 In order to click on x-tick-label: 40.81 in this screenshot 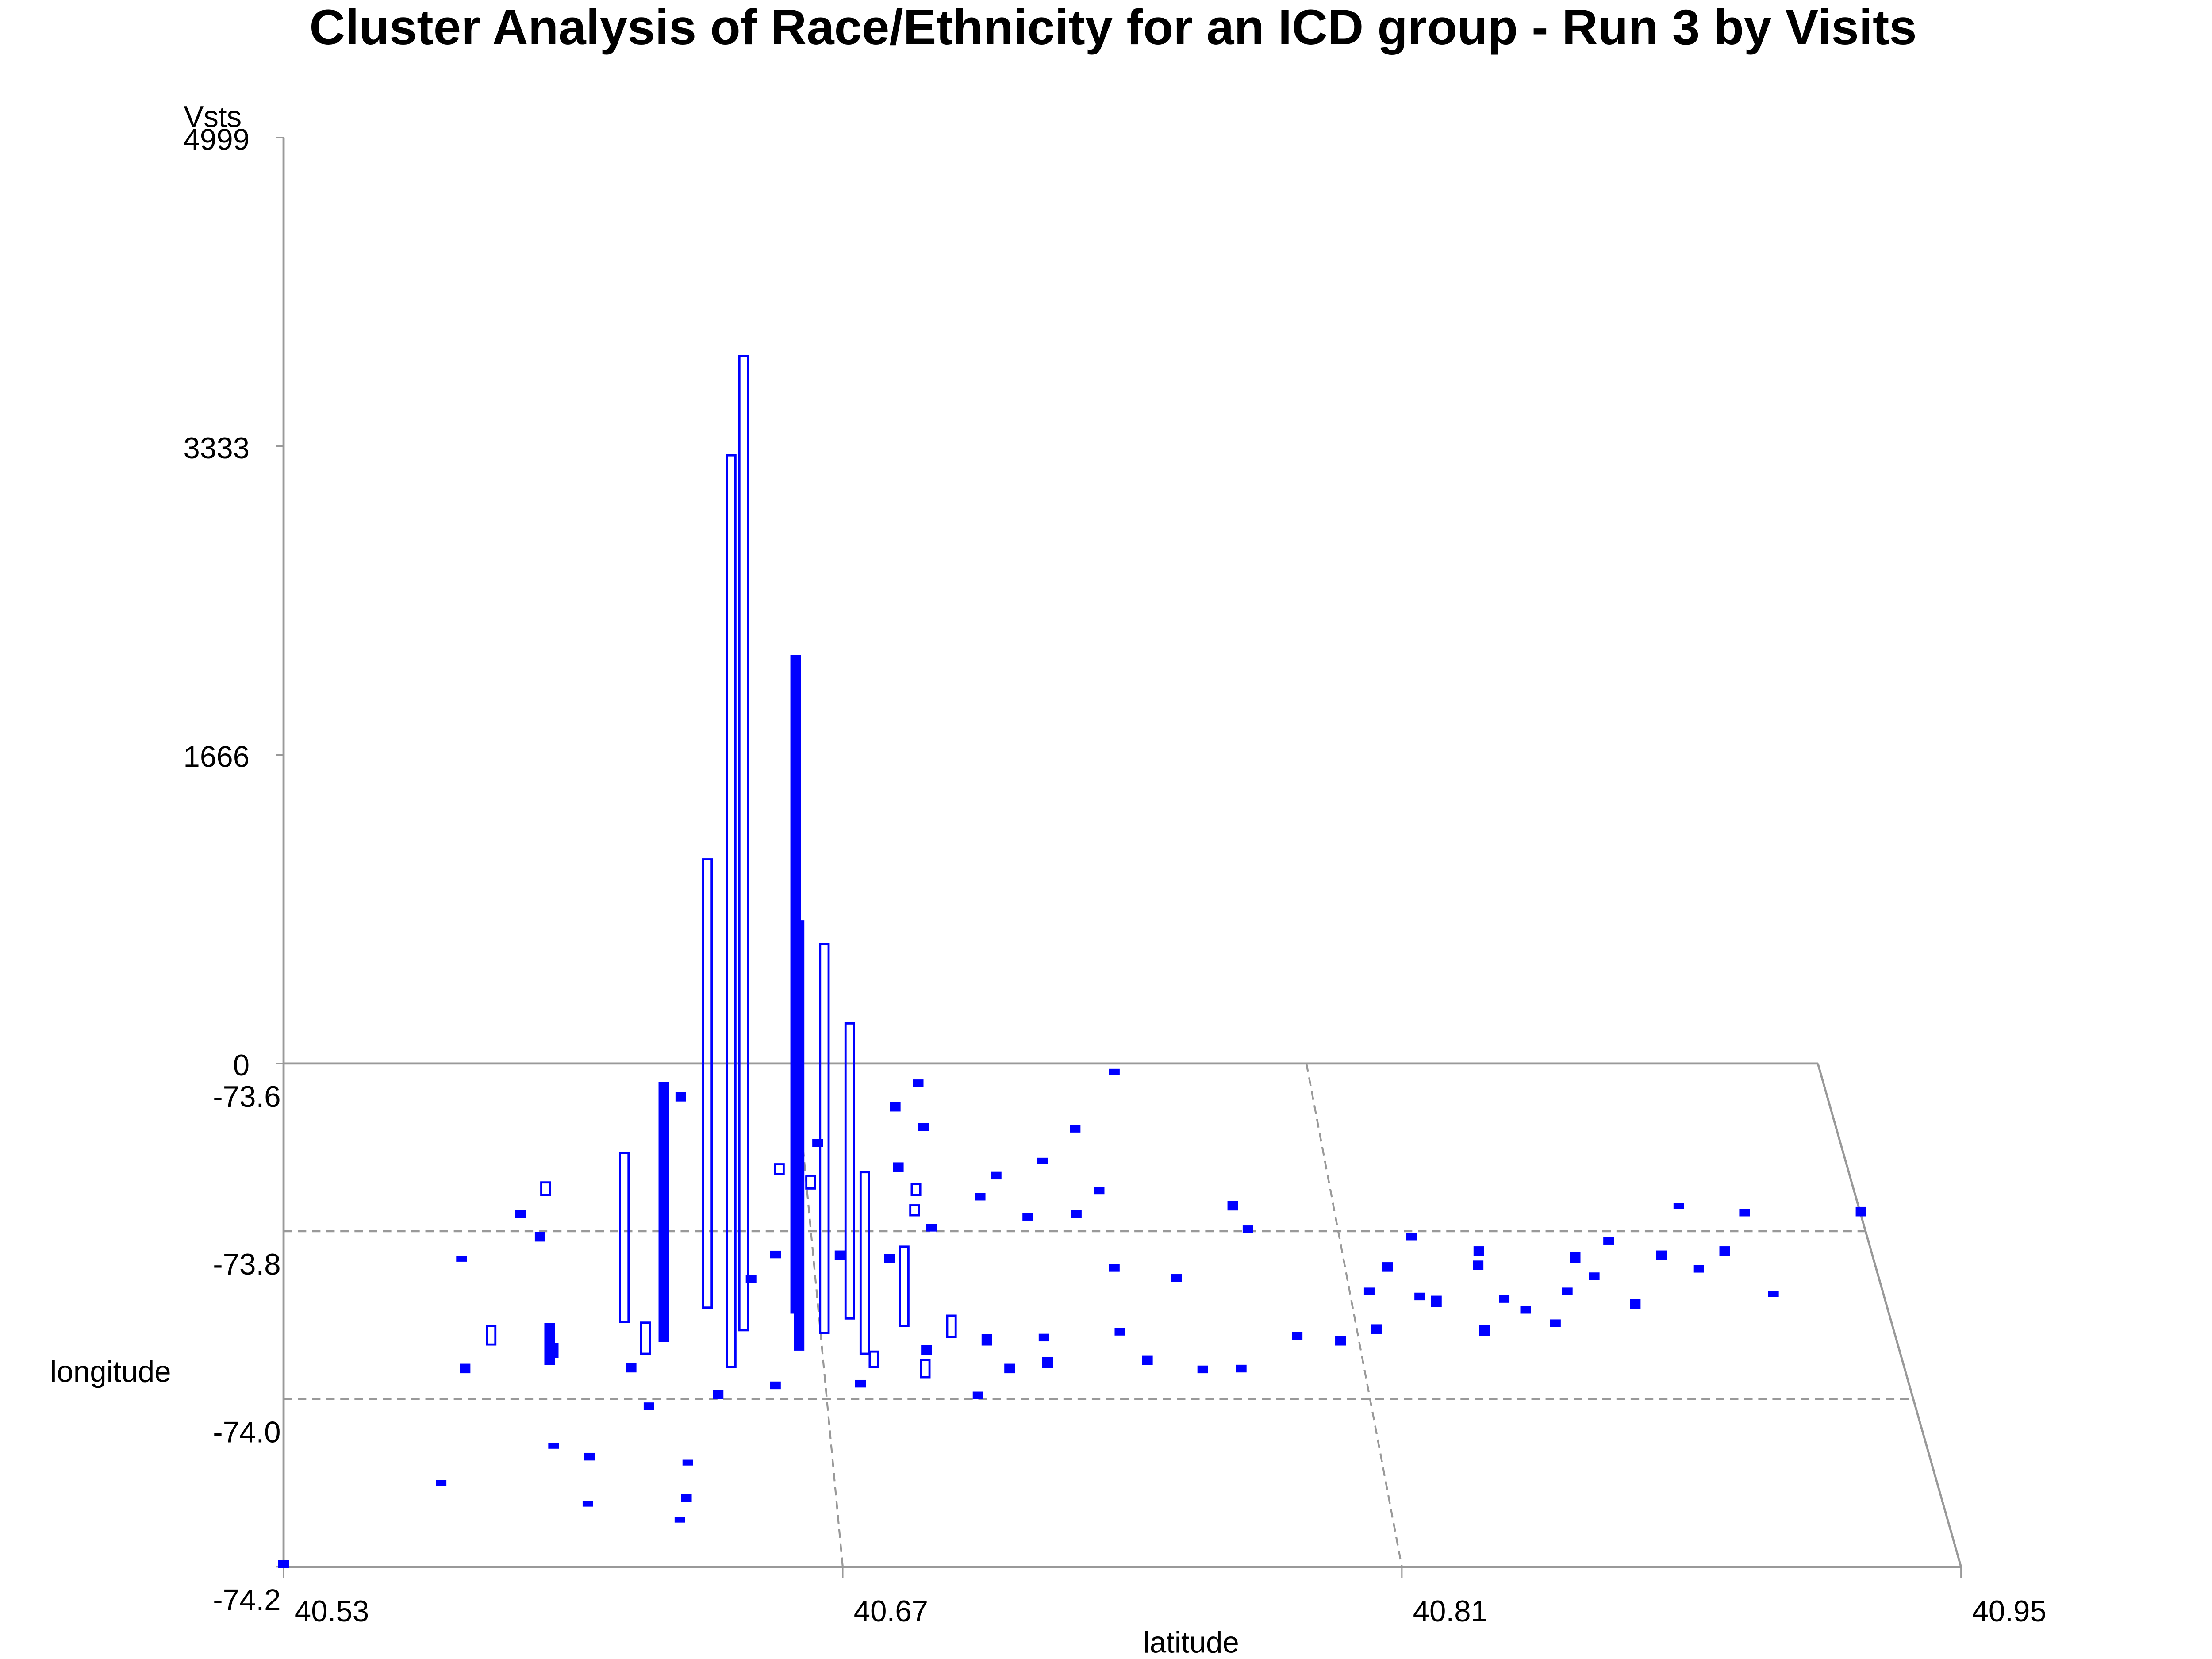, I will do `click(1450, 1612)`.